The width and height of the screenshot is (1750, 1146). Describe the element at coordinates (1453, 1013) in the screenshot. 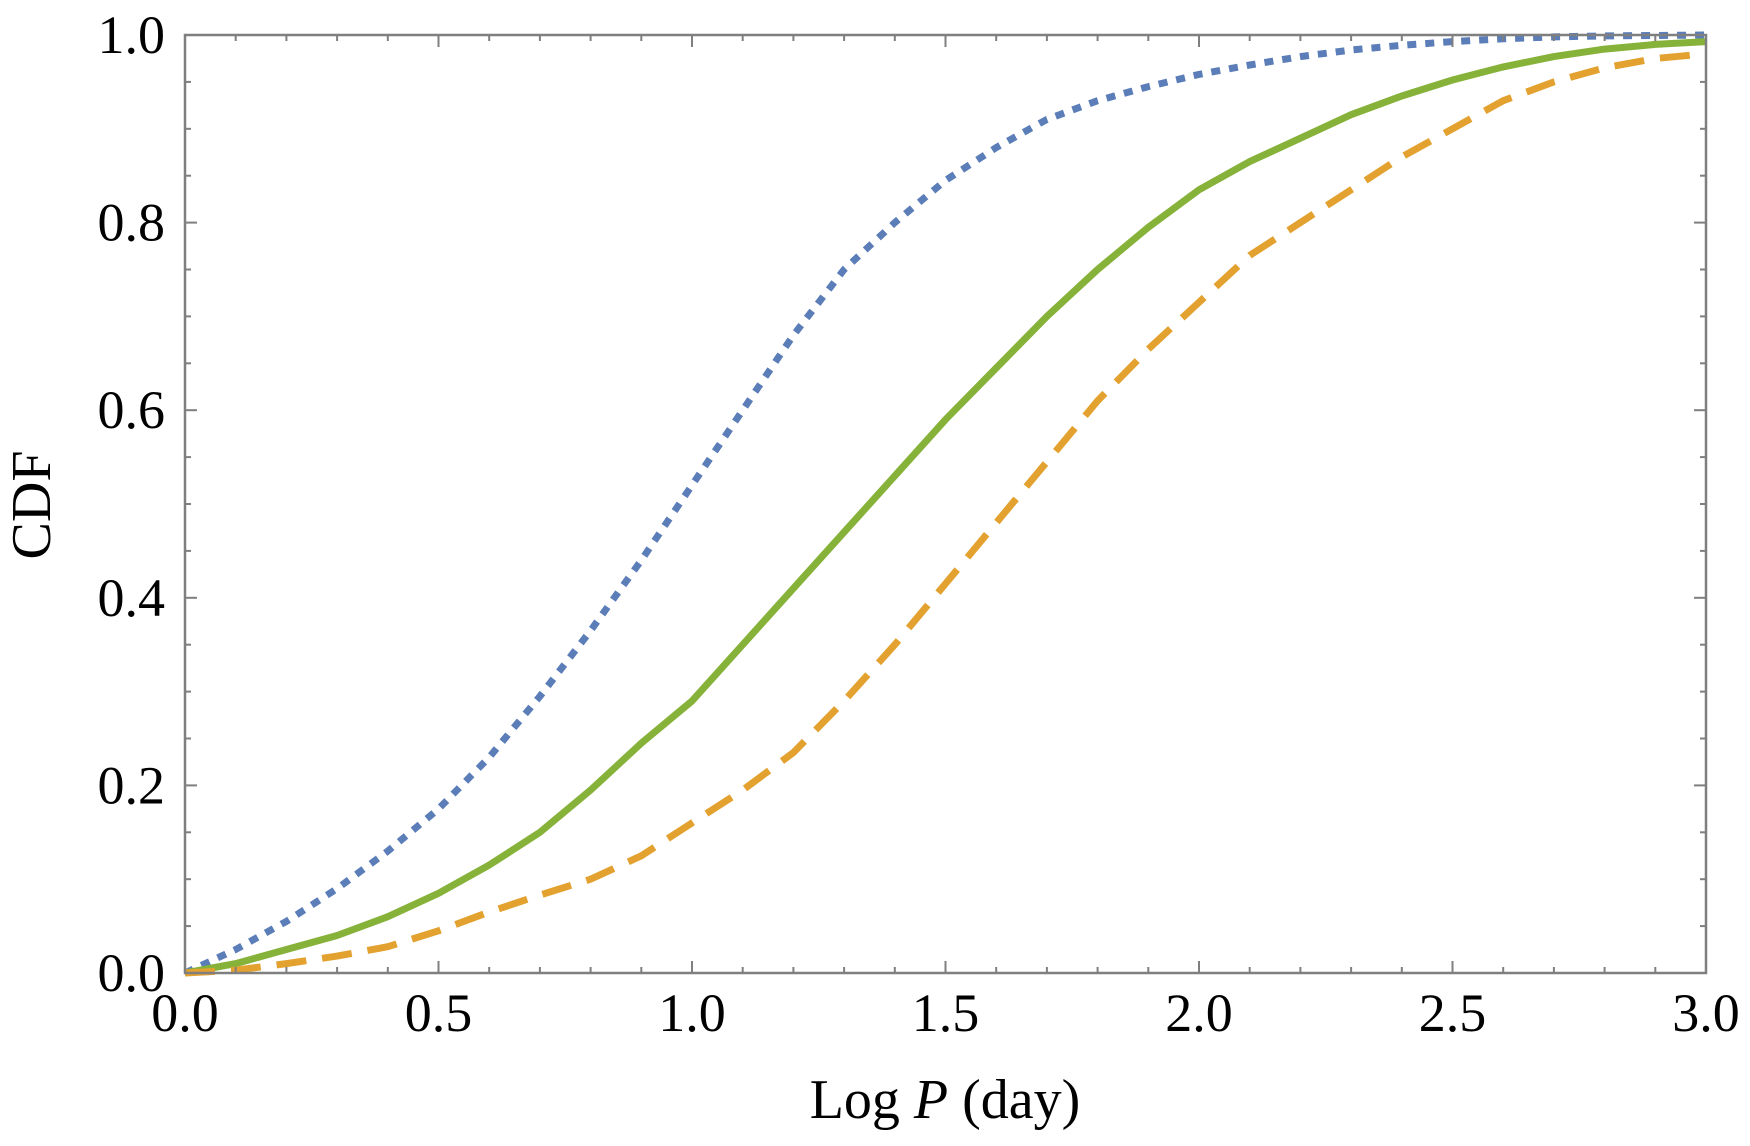

I see `x-tick-label: 2.5` at that location.